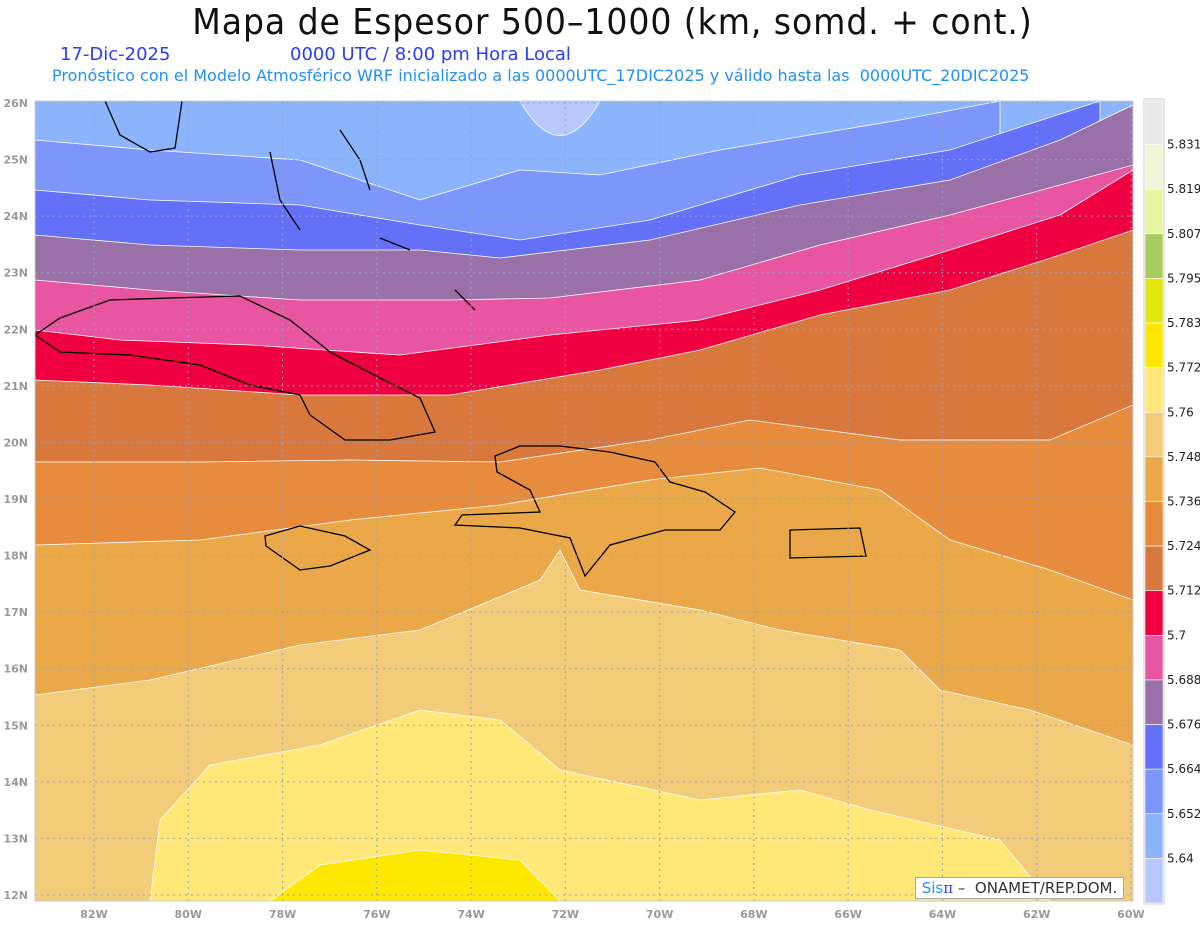 This screenshot has width=1200, height=927. I want to click on lat-label: 13N, so click(15, 838).